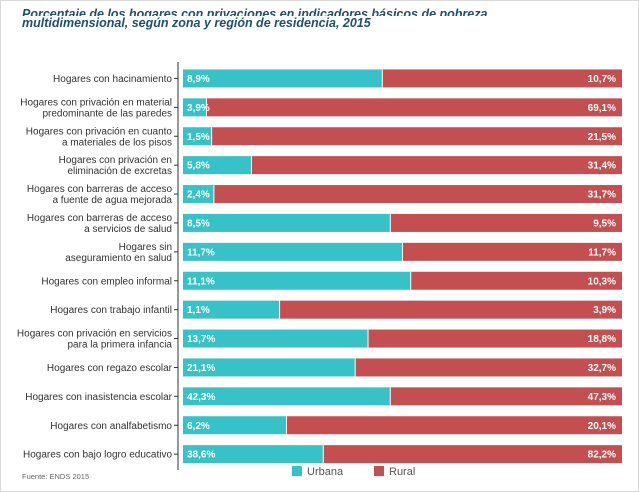  Describe the element at coordinates (602, 368) in the screenshot. I see `value-label-rural: 32,7%` at that location.